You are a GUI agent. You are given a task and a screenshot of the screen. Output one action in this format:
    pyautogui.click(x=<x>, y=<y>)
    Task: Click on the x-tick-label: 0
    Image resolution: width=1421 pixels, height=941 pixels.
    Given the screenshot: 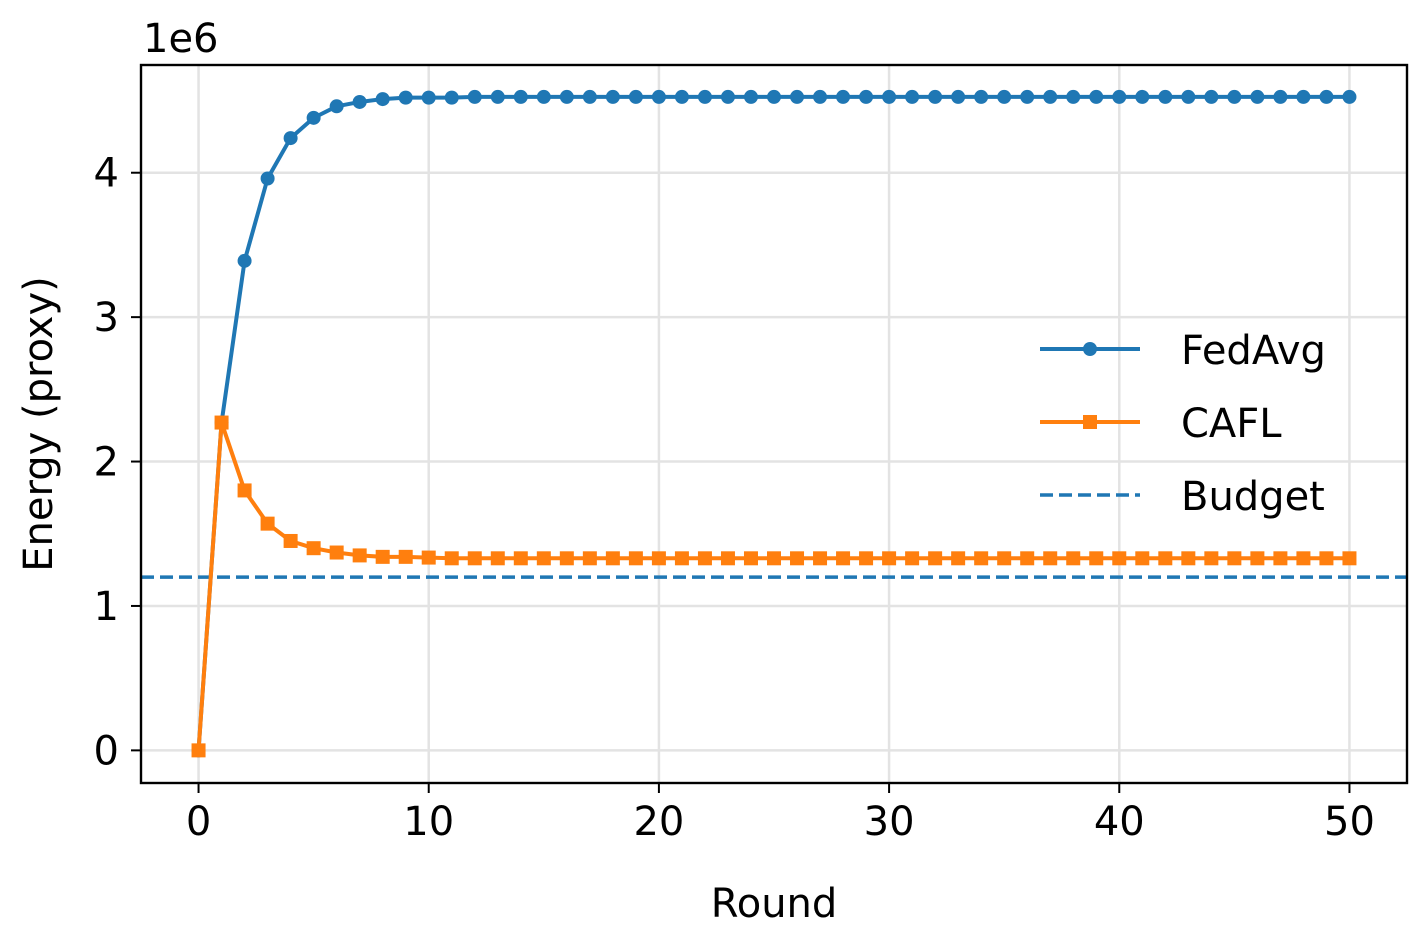 What is the action you would take?
    pyautogui.click(x=198, y=822)
    